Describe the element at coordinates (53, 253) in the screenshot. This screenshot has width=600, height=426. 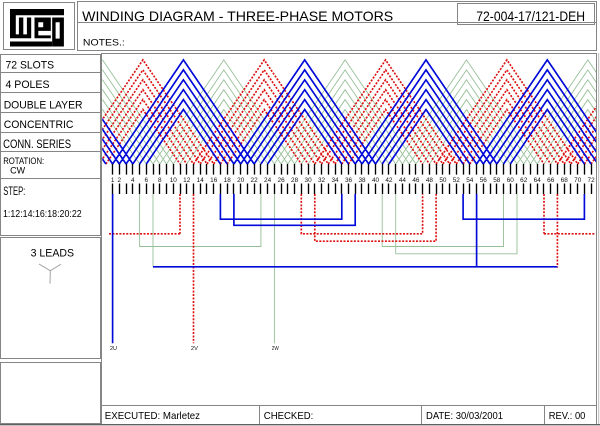
I see `svg-text: 3 LEADS` at that location.